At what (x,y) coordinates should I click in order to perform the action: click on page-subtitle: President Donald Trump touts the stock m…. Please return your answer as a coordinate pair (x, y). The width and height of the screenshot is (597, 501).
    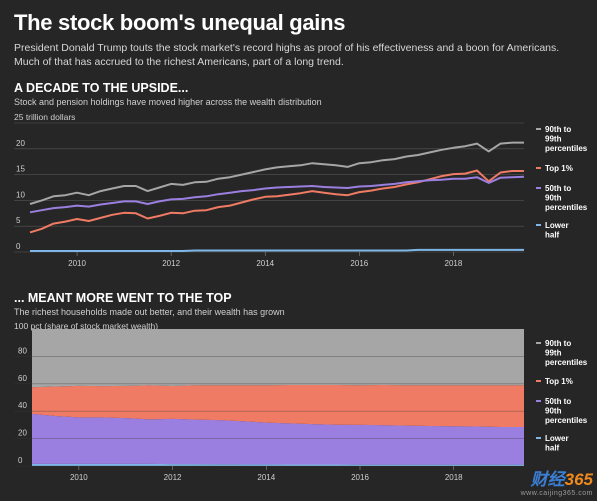
    Looking at the image, I should click on (287, 55).